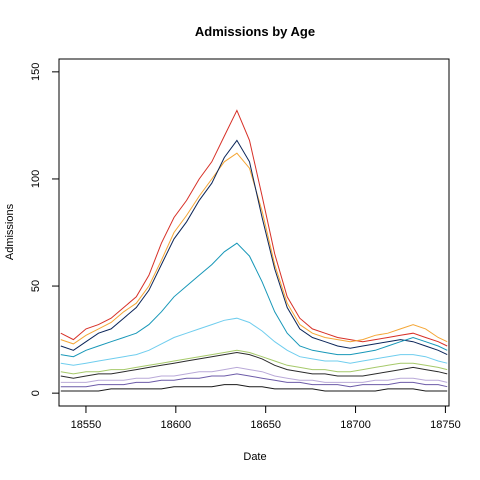  Describe the element at coordinates (36, 286) in the screenshot. I see `y-tick-label: 50` at that location.